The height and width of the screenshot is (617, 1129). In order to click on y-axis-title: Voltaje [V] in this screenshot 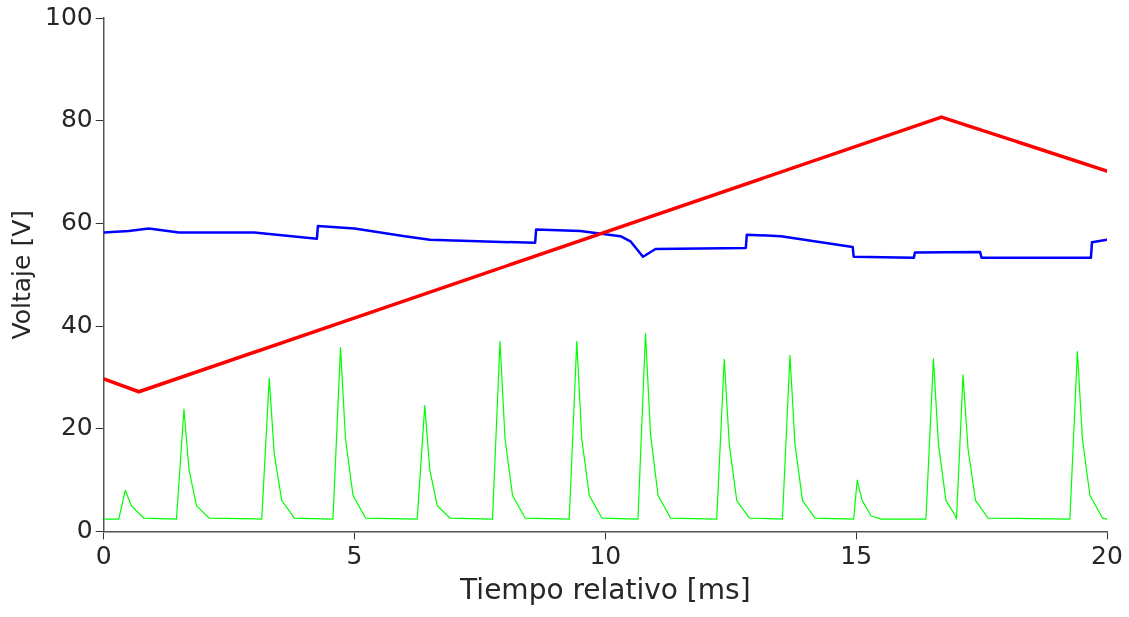, I will do `click(21, 274)`.